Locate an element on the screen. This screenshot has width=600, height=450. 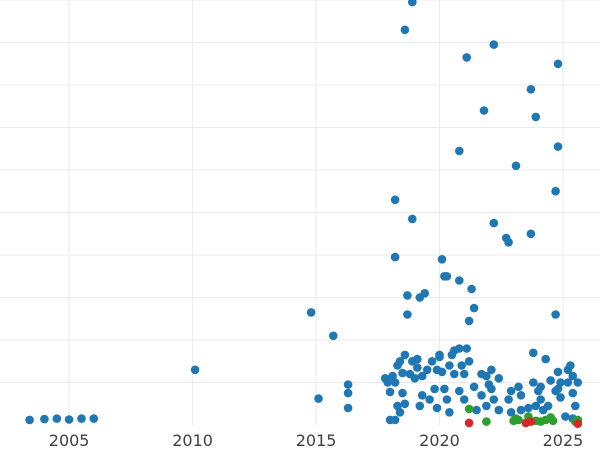
x-tick-label: 2015 is located at coordinates (316, 440).